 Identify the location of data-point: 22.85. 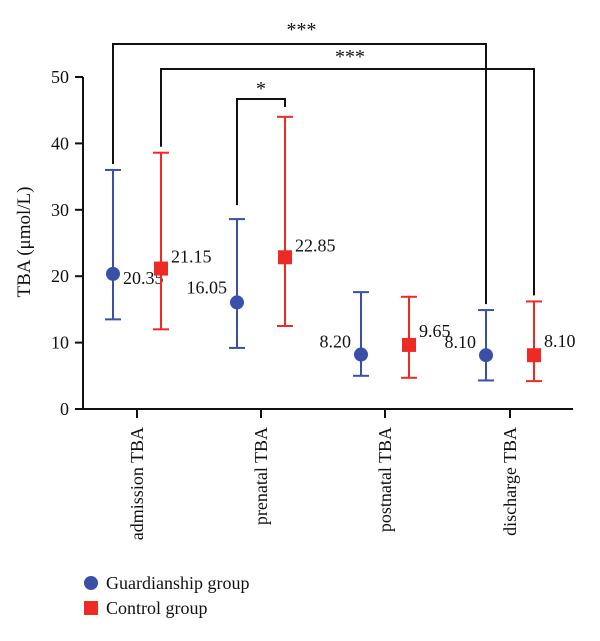
(306, 221).